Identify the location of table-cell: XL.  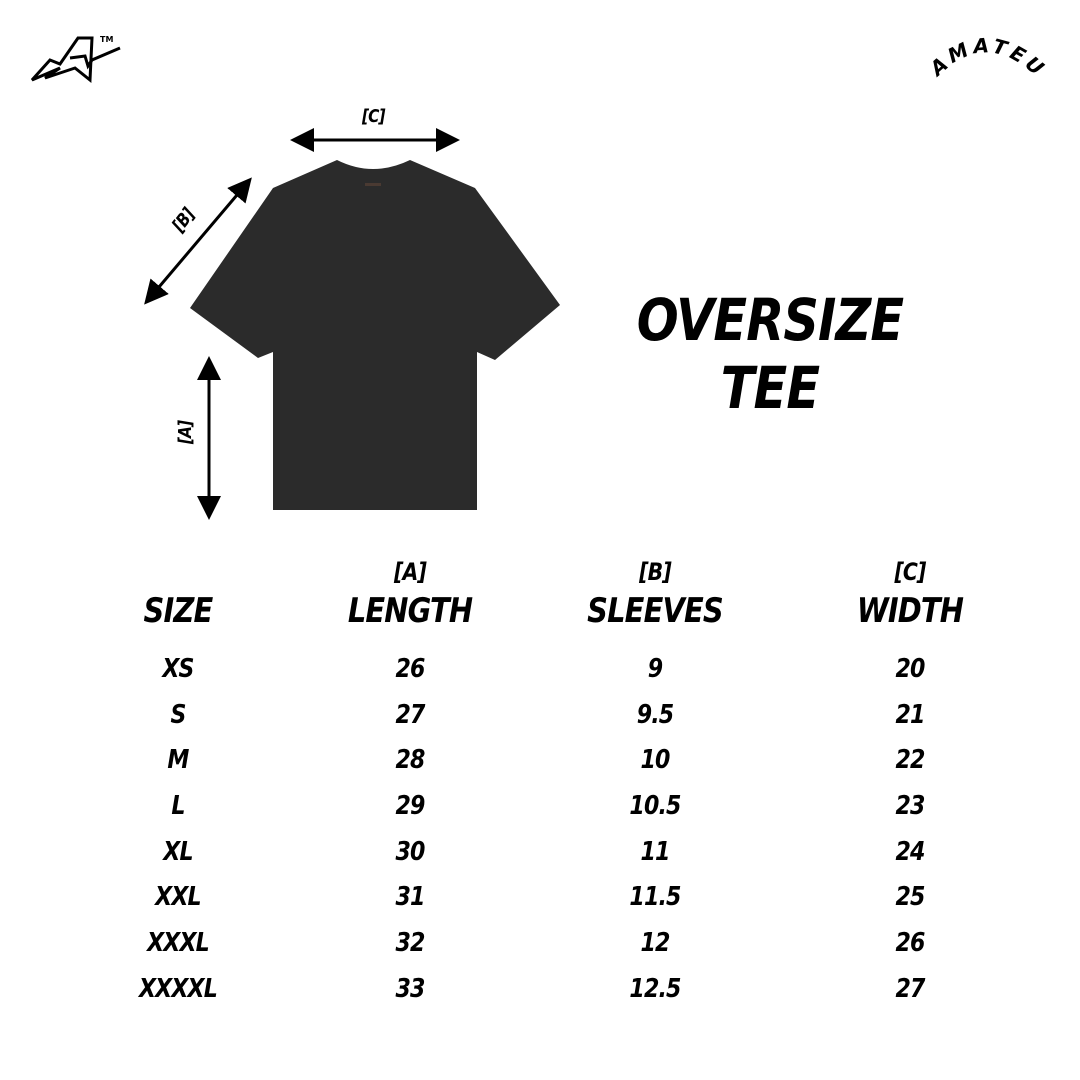
(178, 851).